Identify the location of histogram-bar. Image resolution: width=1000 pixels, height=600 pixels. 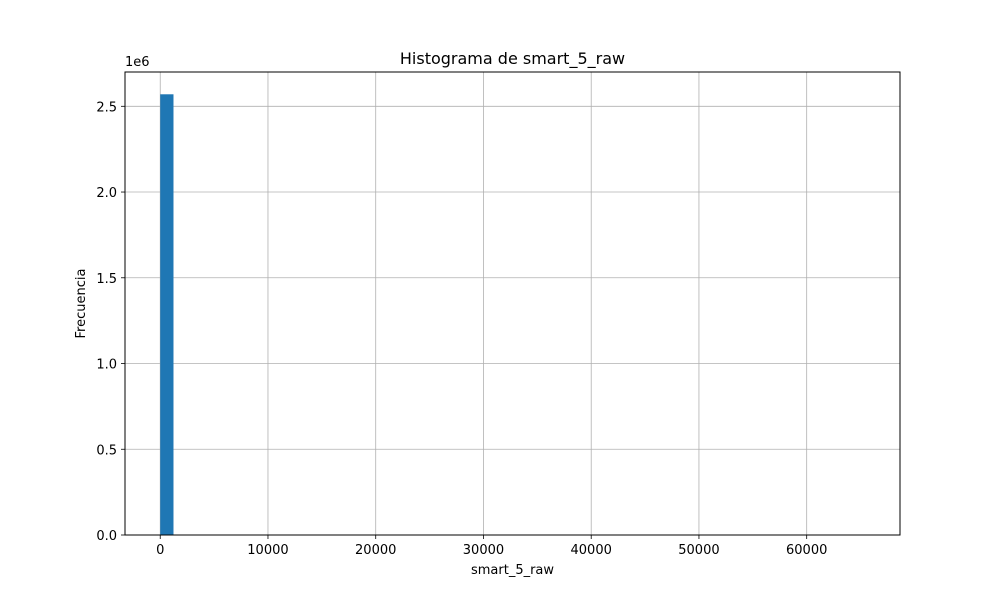
(167, 314).